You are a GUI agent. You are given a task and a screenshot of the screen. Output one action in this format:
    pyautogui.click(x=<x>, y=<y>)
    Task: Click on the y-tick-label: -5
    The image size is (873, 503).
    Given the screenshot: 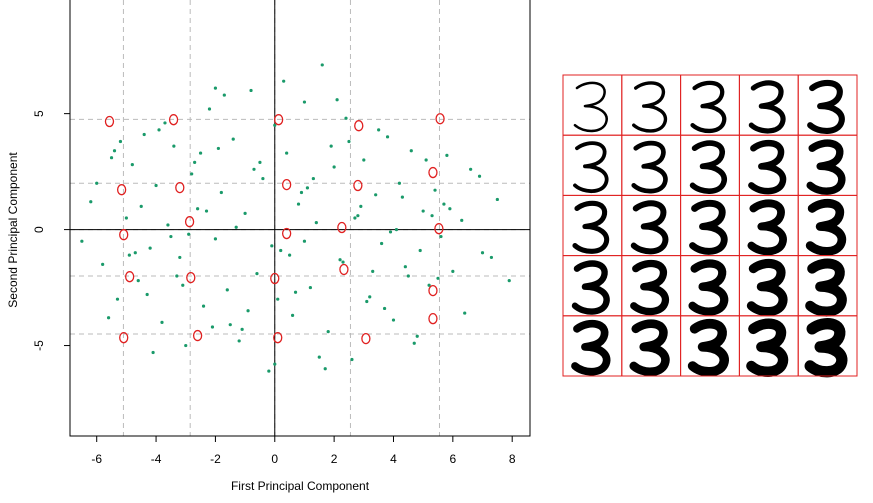 What is the action you would take?
    pyautogui.click(x=39, y=345)
    